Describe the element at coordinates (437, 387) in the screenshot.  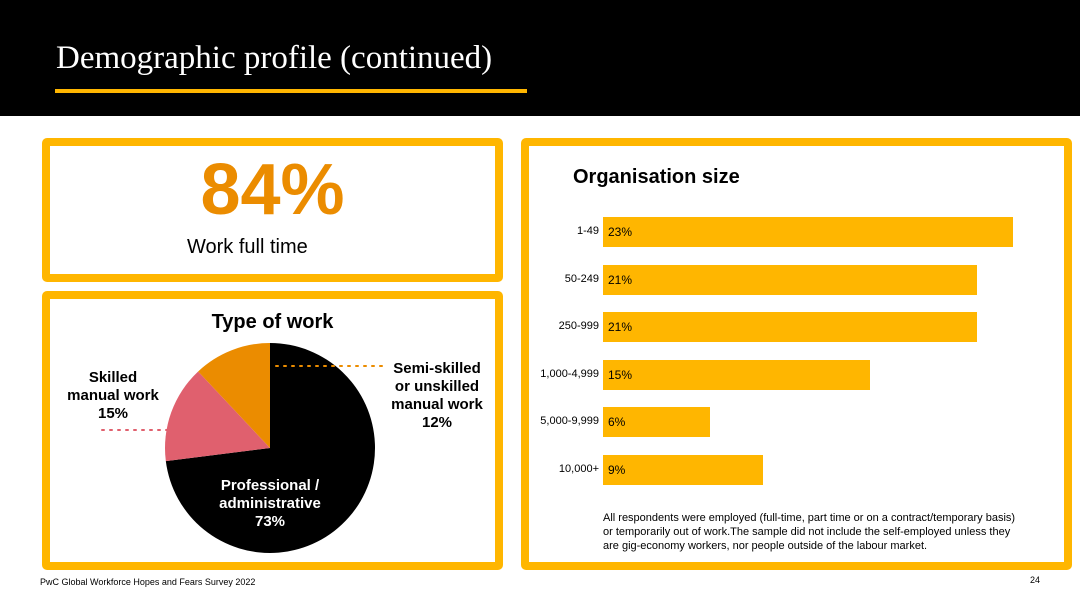
I see `pie-label-semi-skilled-line2: or unskilled` at that location.